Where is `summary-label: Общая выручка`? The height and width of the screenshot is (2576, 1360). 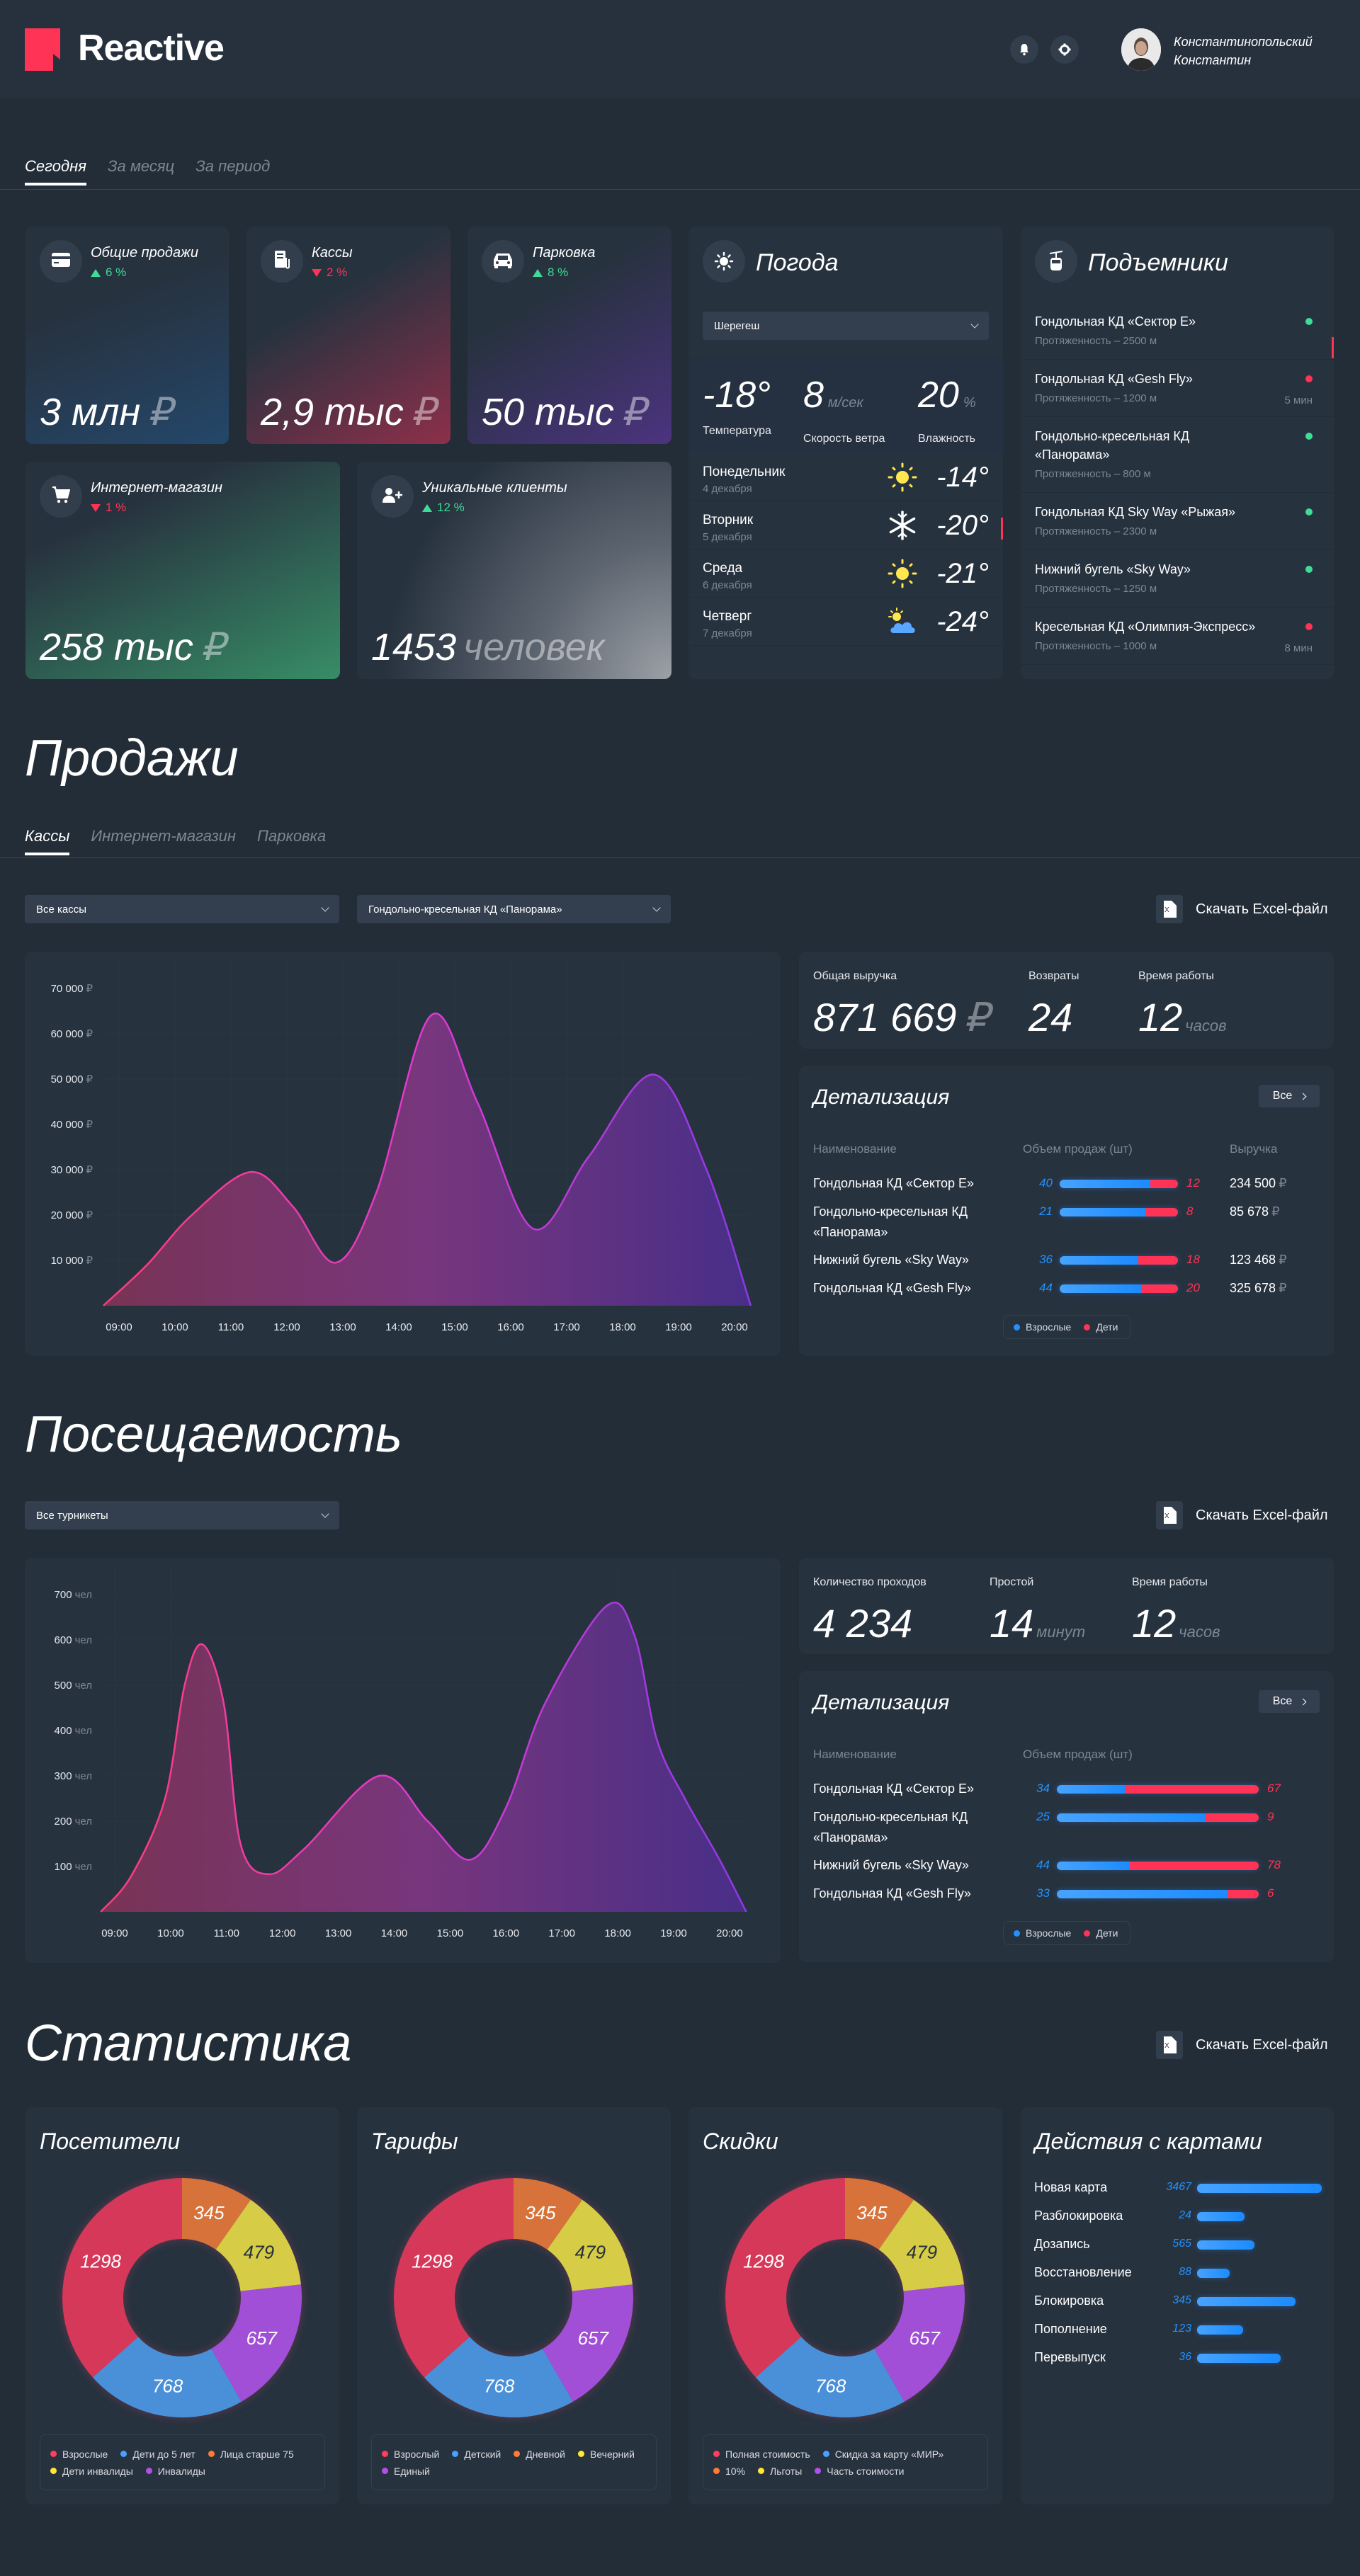
summary-label: Общая выручка is located at coordinates (855, 976).